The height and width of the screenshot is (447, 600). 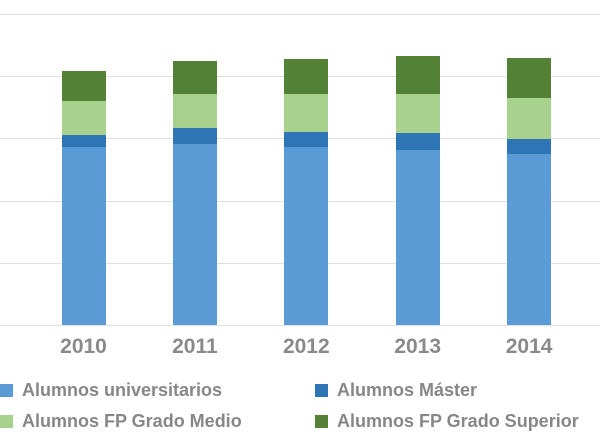 I want to click on x-axis-label: 2012, so click(x=306, y=346).